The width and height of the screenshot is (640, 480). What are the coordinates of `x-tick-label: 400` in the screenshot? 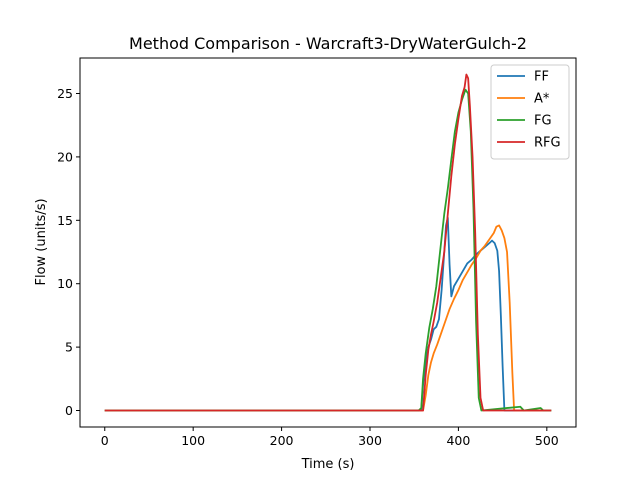 It's located at (458, 440).